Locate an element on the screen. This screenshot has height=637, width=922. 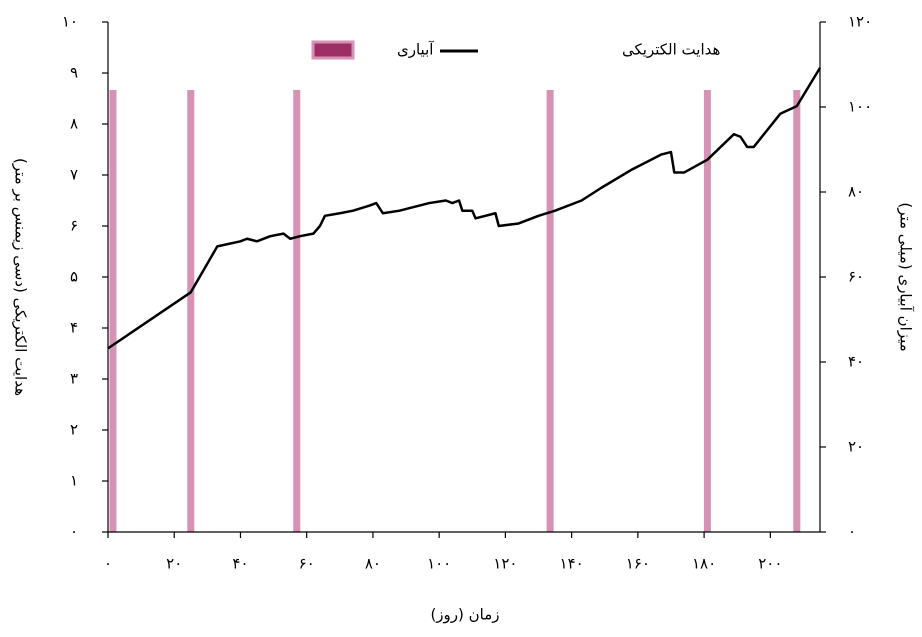
y-tick-label: ۰ is located at coordinates (74, 532).